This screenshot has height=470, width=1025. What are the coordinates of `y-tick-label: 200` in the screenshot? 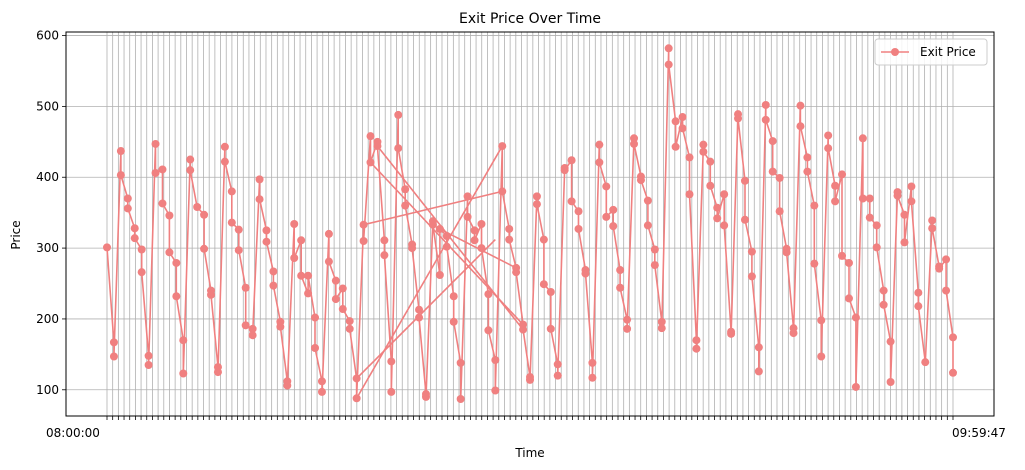 It's located at (47, 319).